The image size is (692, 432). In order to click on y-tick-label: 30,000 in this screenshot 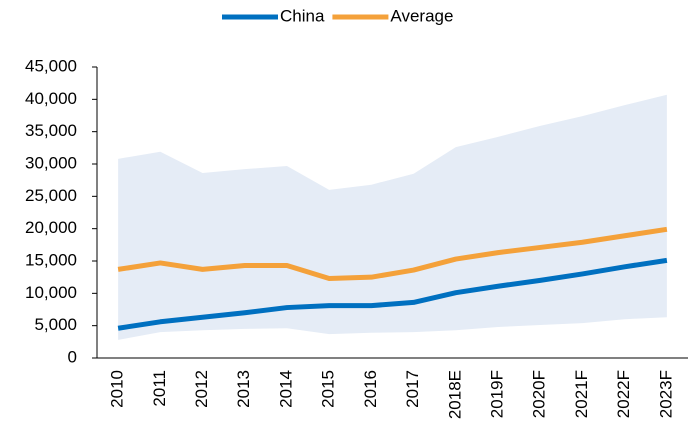, I will do `click(51, 162)`.